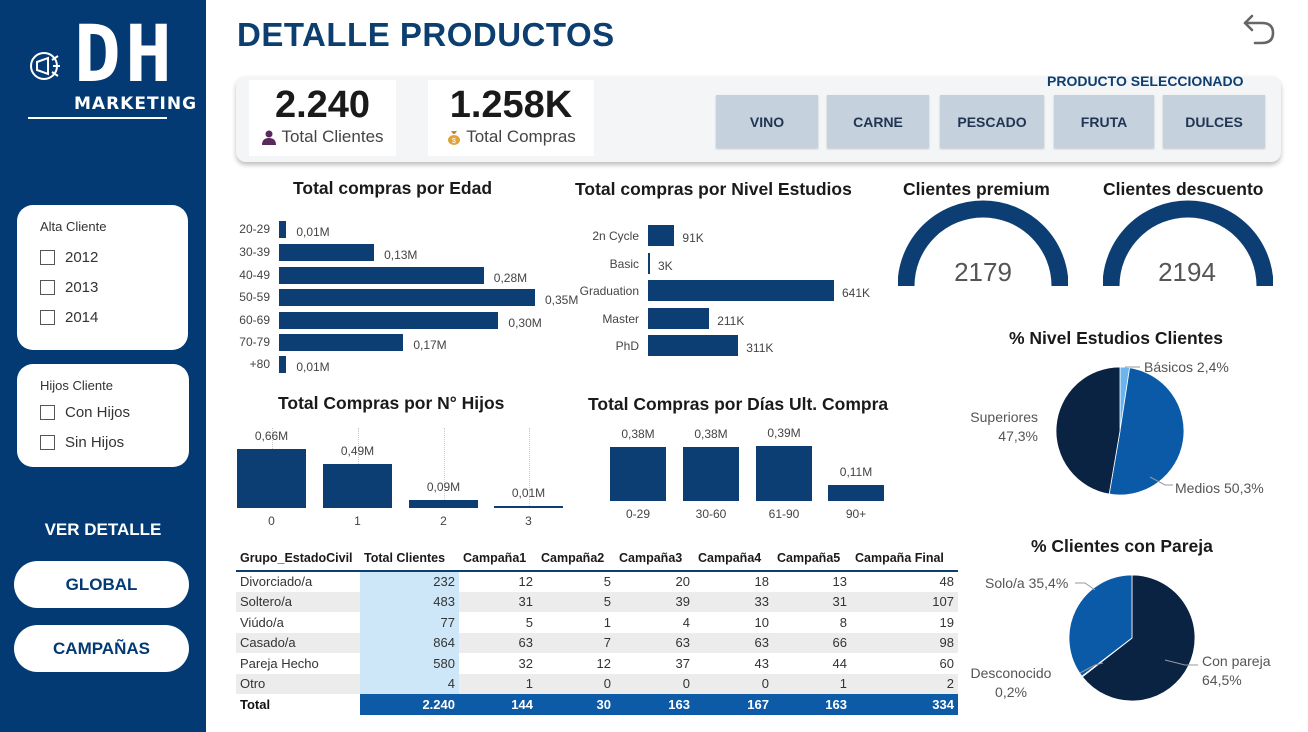 Image resolution: width=1308 pixels, height=732 pixels. I want to click on kpi-total-clientes: 2.240 Total Clientes, so click(322, 118).